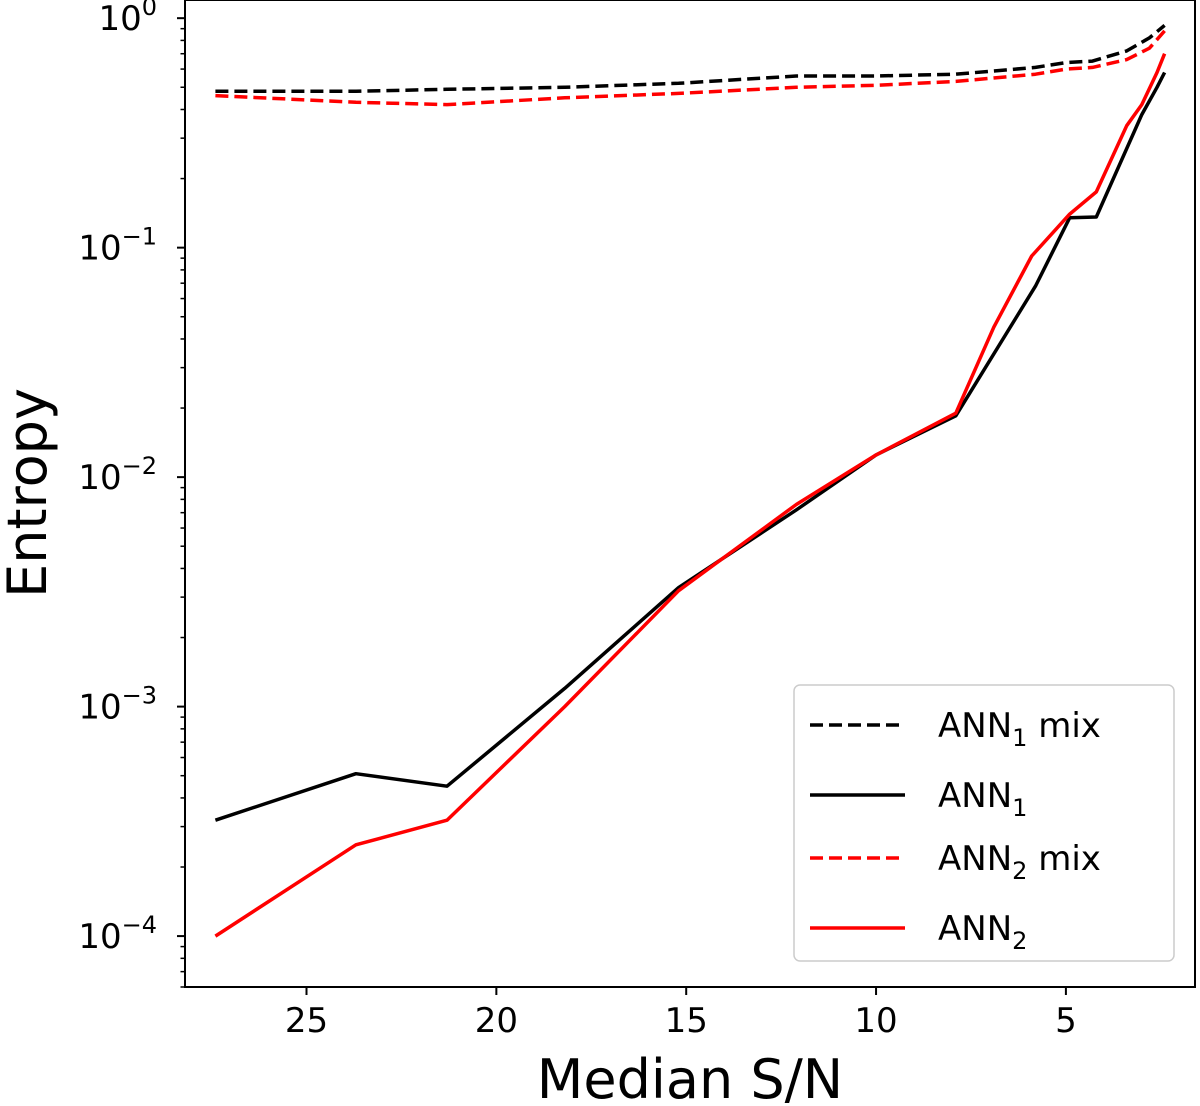 The height and width of the screenshot is (1106, 1200). Describe the element at coordinates (117, 475) in the screenshot. I see `y-tick-label: 10⁻²` at that location.